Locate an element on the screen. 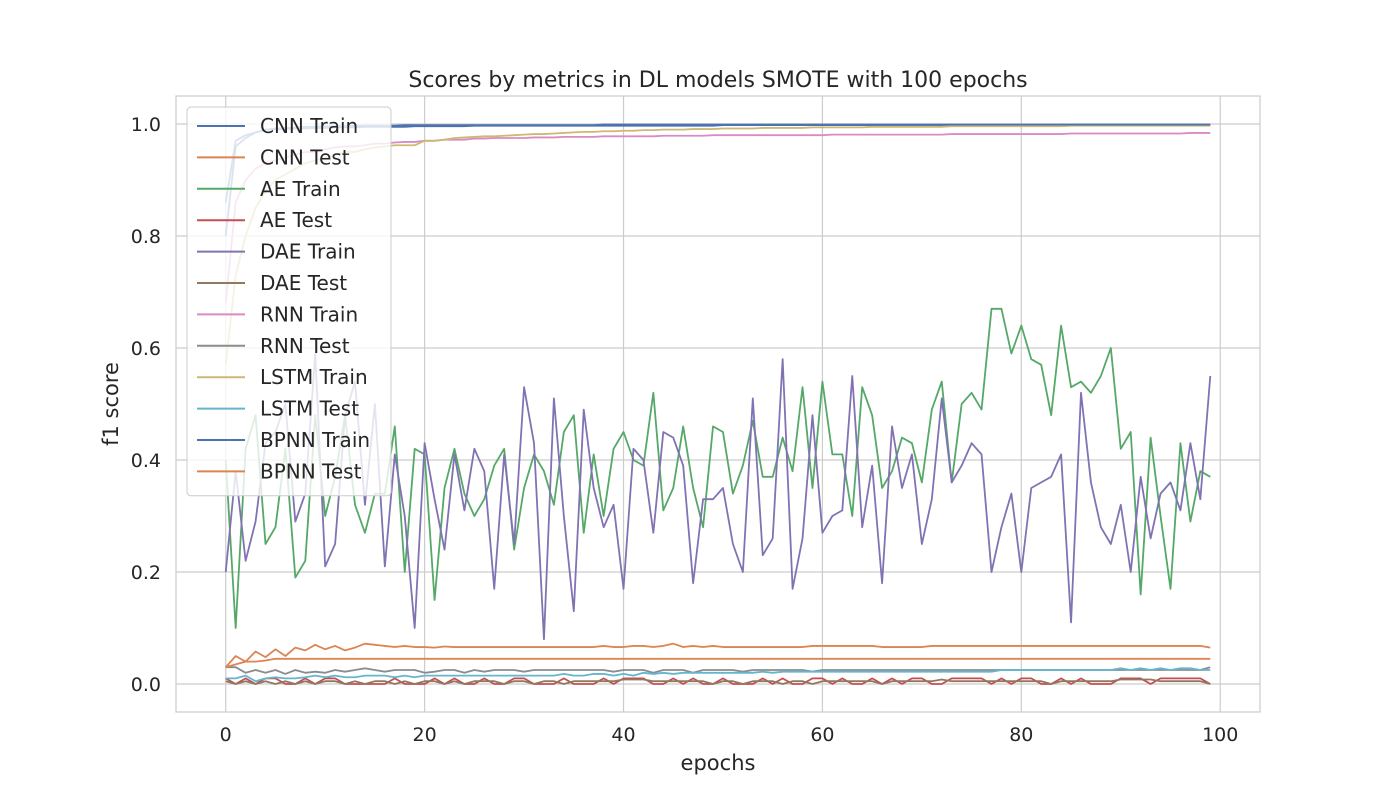 The image size is (1400, 800). legend-entry: RNN Train is located at coordinates (309, 314).